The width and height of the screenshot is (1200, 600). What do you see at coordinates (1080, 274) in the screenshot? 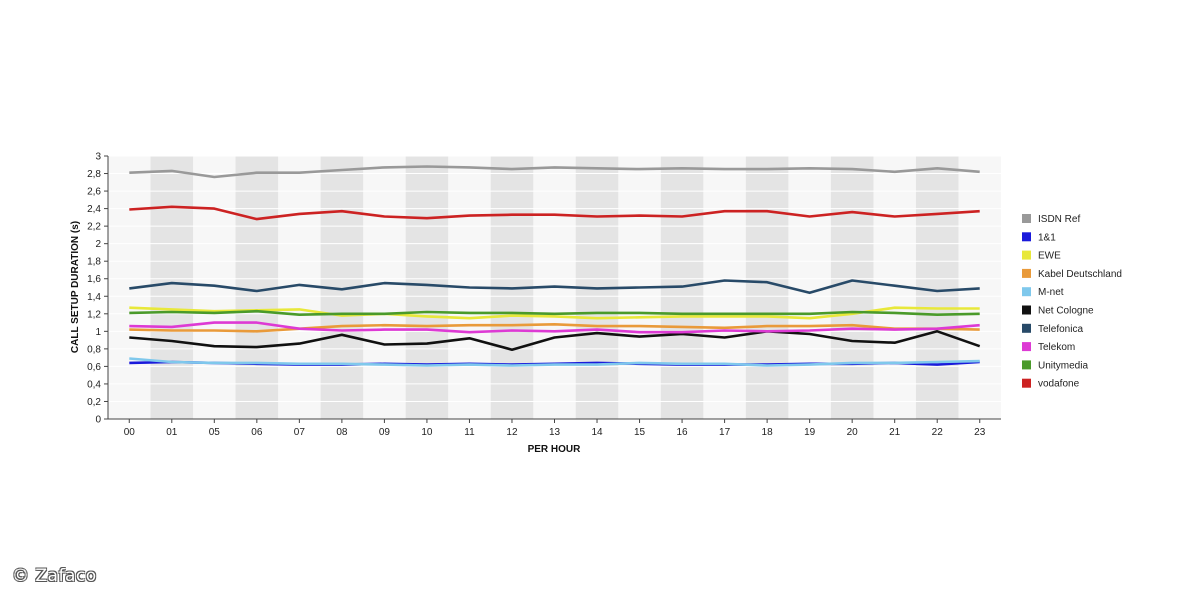
I see `legend-label: Kabel Deutschland` at bounding box center [1080, 274].